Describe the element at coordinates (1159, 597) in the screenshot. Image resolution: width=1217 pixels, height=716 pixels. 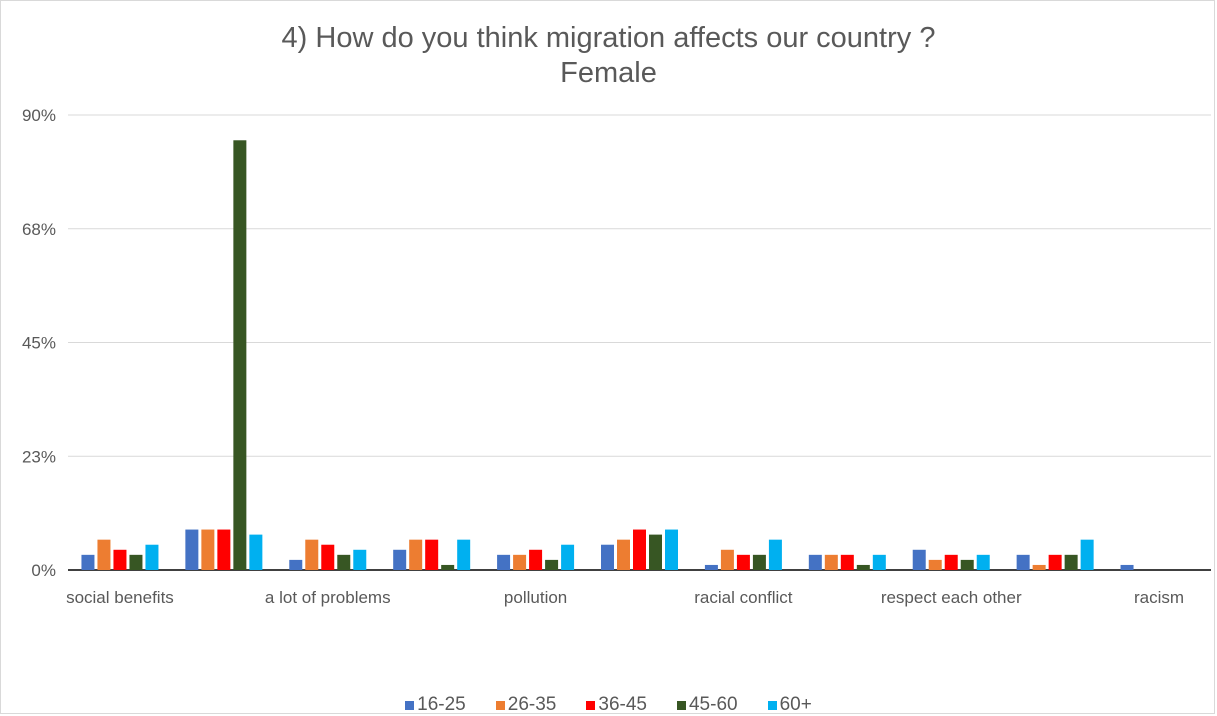
I see `x-tick-label: racism` at that location.